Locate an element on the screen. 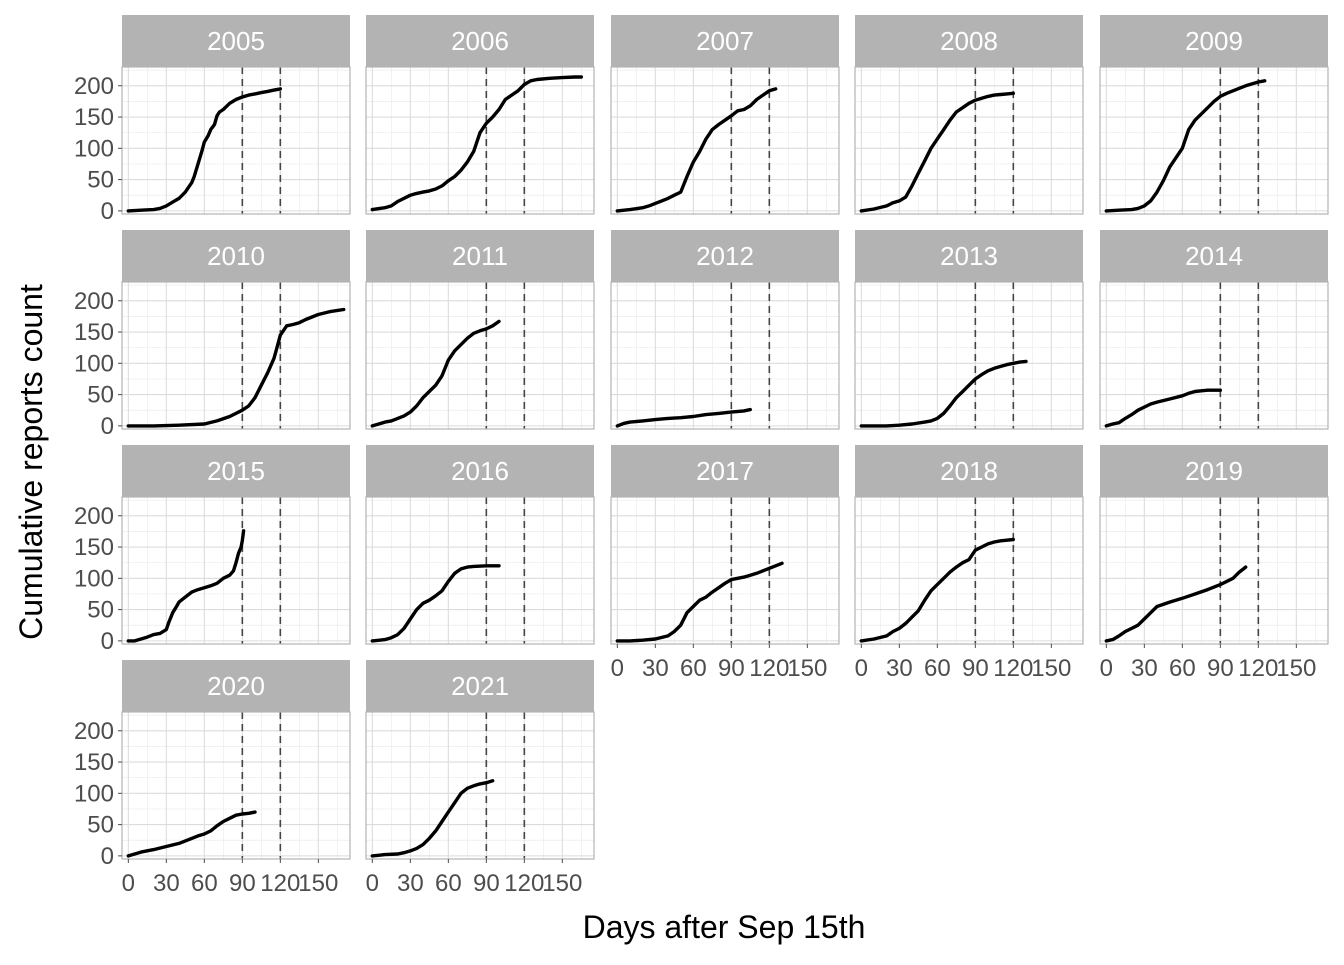  grid-2012 is located at coordinates (725, 355).